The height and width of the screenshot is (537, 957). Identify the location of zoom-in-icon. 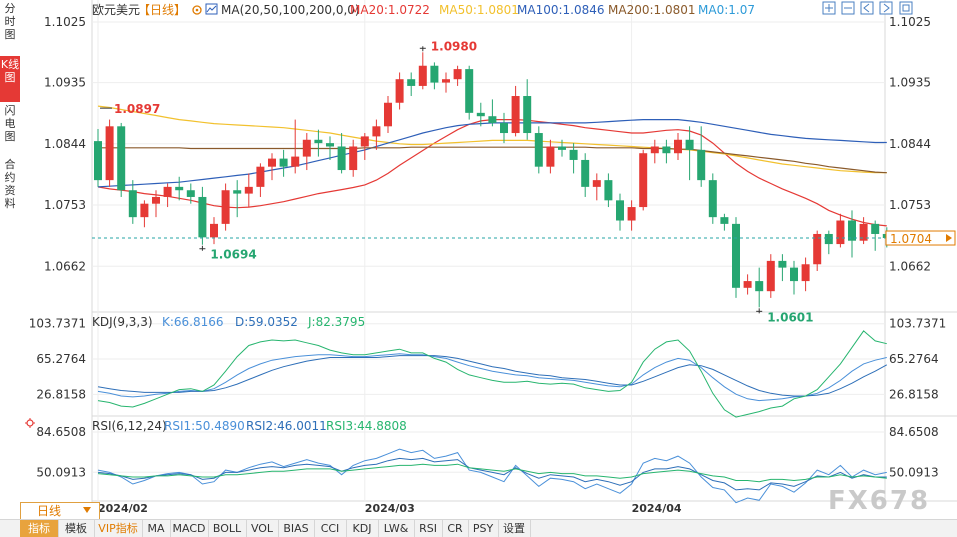
(829, 8).